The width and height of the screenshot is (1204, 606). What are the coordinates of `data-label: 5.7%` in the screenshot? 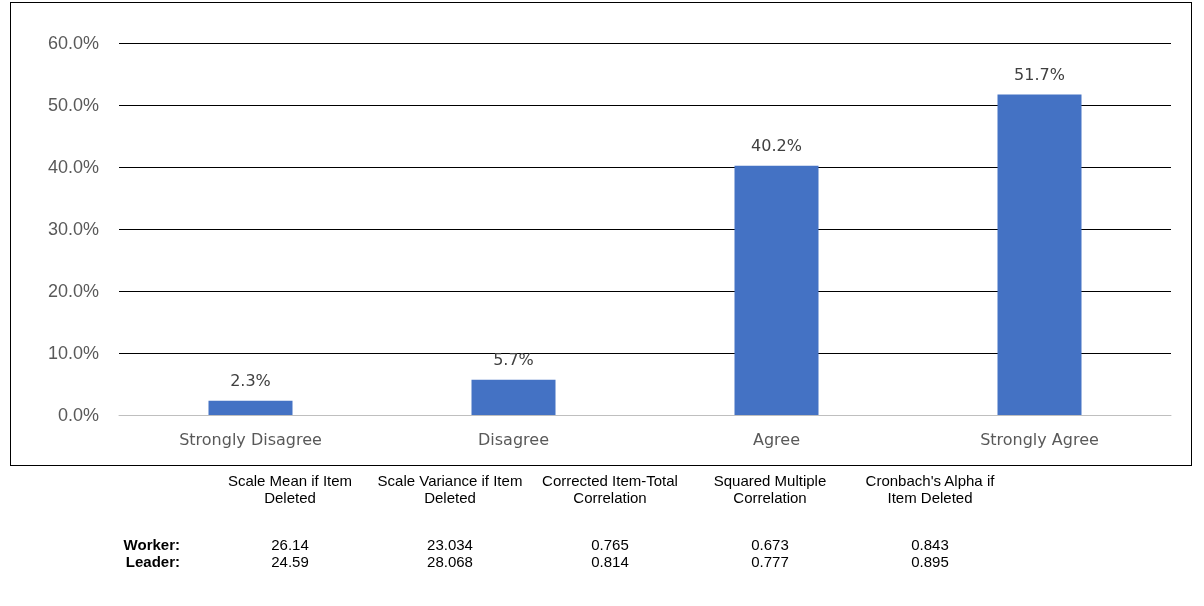 It's located at (513, 360).